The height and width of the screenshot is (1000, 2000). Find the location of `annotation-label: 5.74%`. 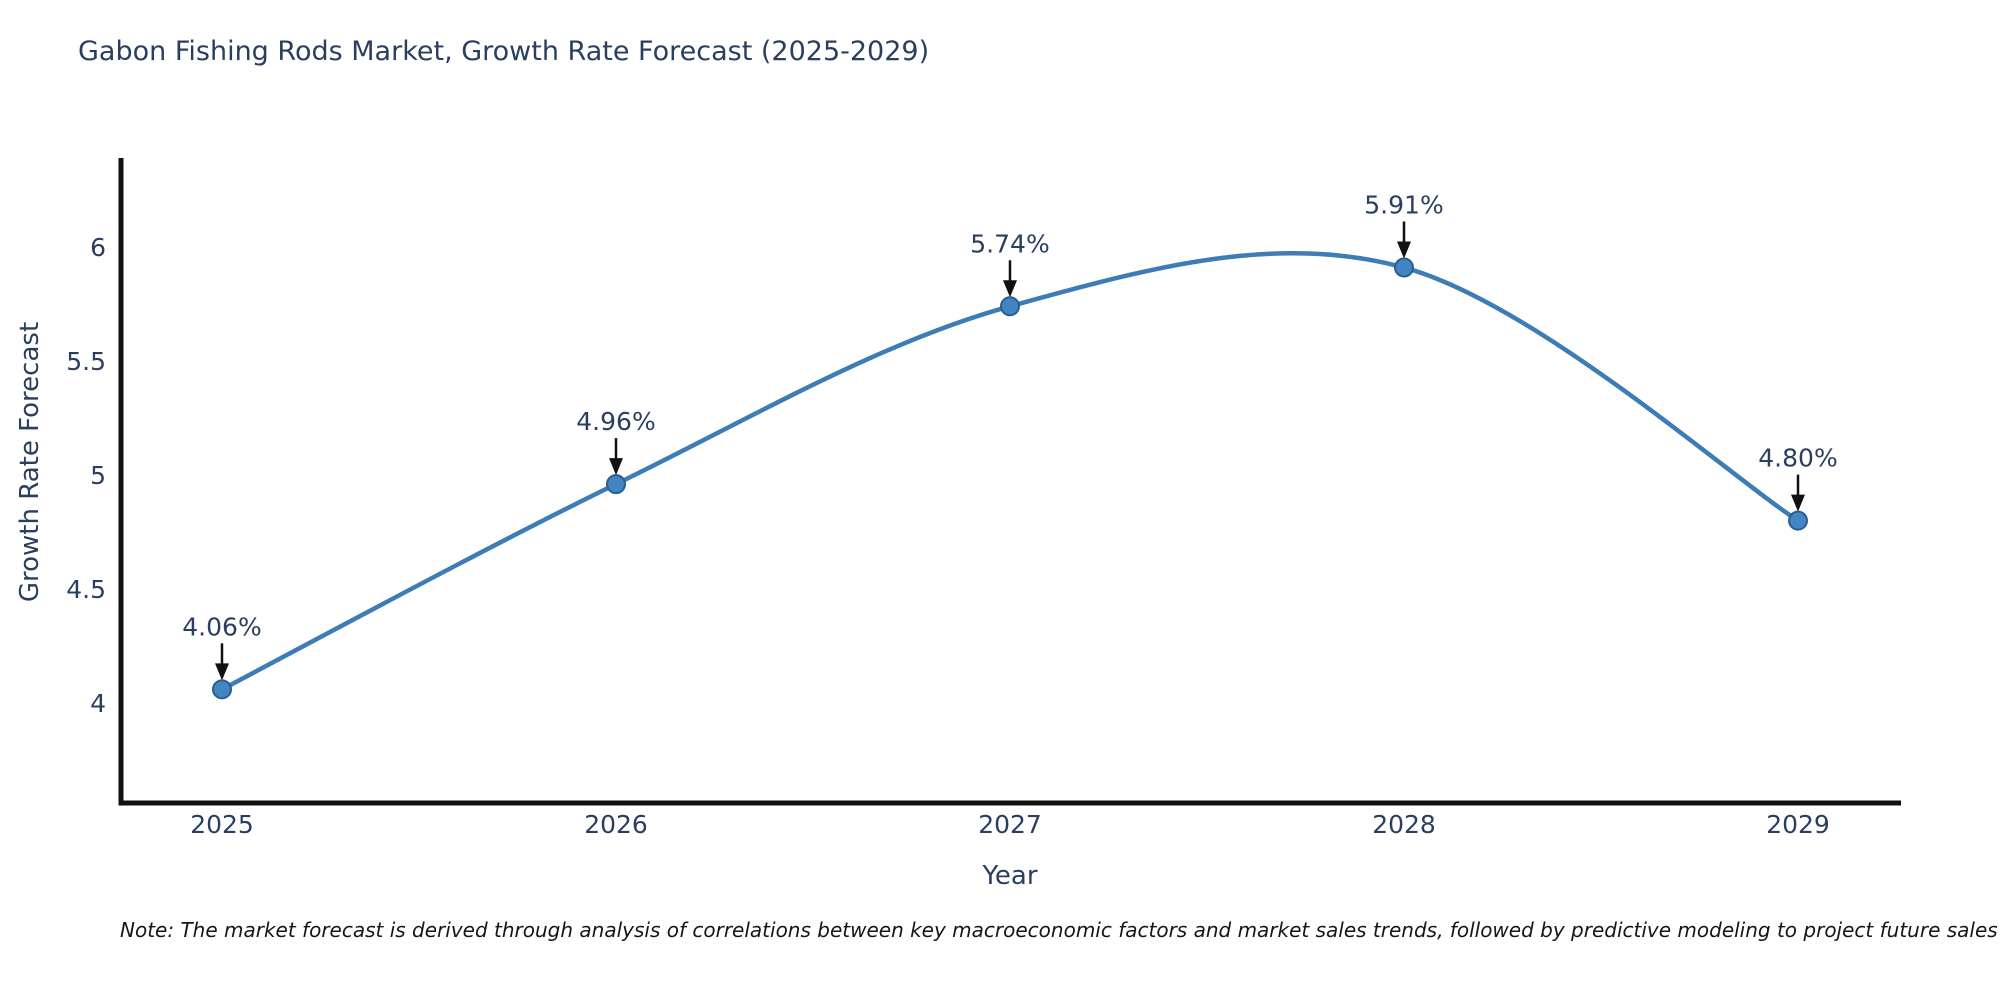

annotation-label: 5.74% is located at coordinates (1009, 243).